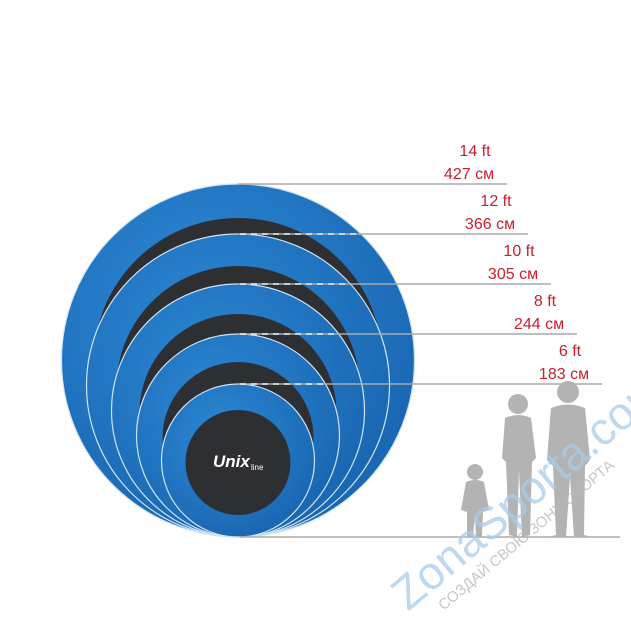 Image resolution: width=631 pixels, height=631 pixels. What do you see at coordinates (564, 374) in the screenshot?
I see `size-label-cm: 183 см` at bounding box center [564, 374].